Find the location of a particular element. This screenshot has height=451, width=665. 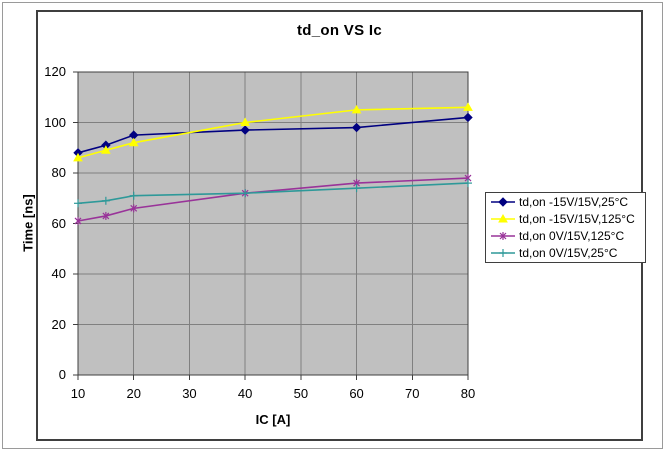

legend-item: td,on 0V/15V,125°C is located at coordinates (567, 236).